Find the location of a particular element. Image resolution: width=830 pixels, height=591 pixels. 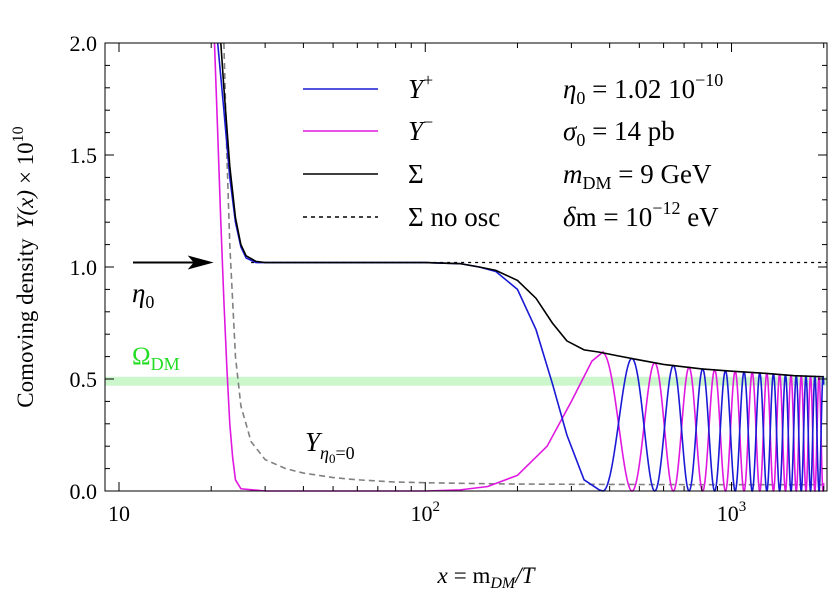

y-axis-title: Comoving densityY(x)× 1010 is located at coordinates (24, 266).